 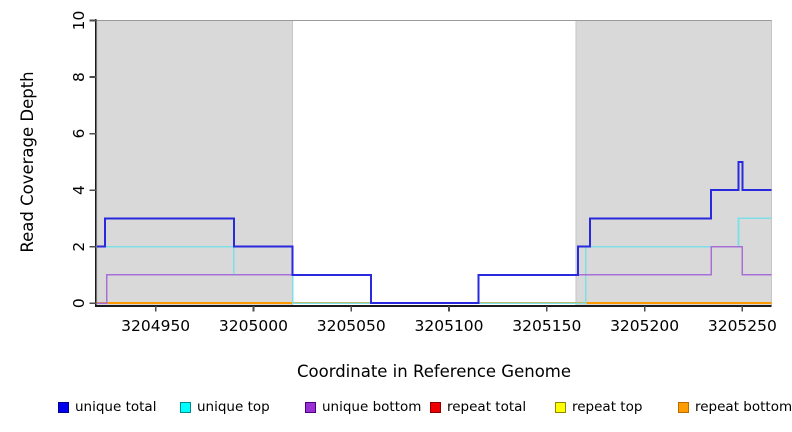 I want to click on x-tick-label: 3205100, so click(x=449, y=326).